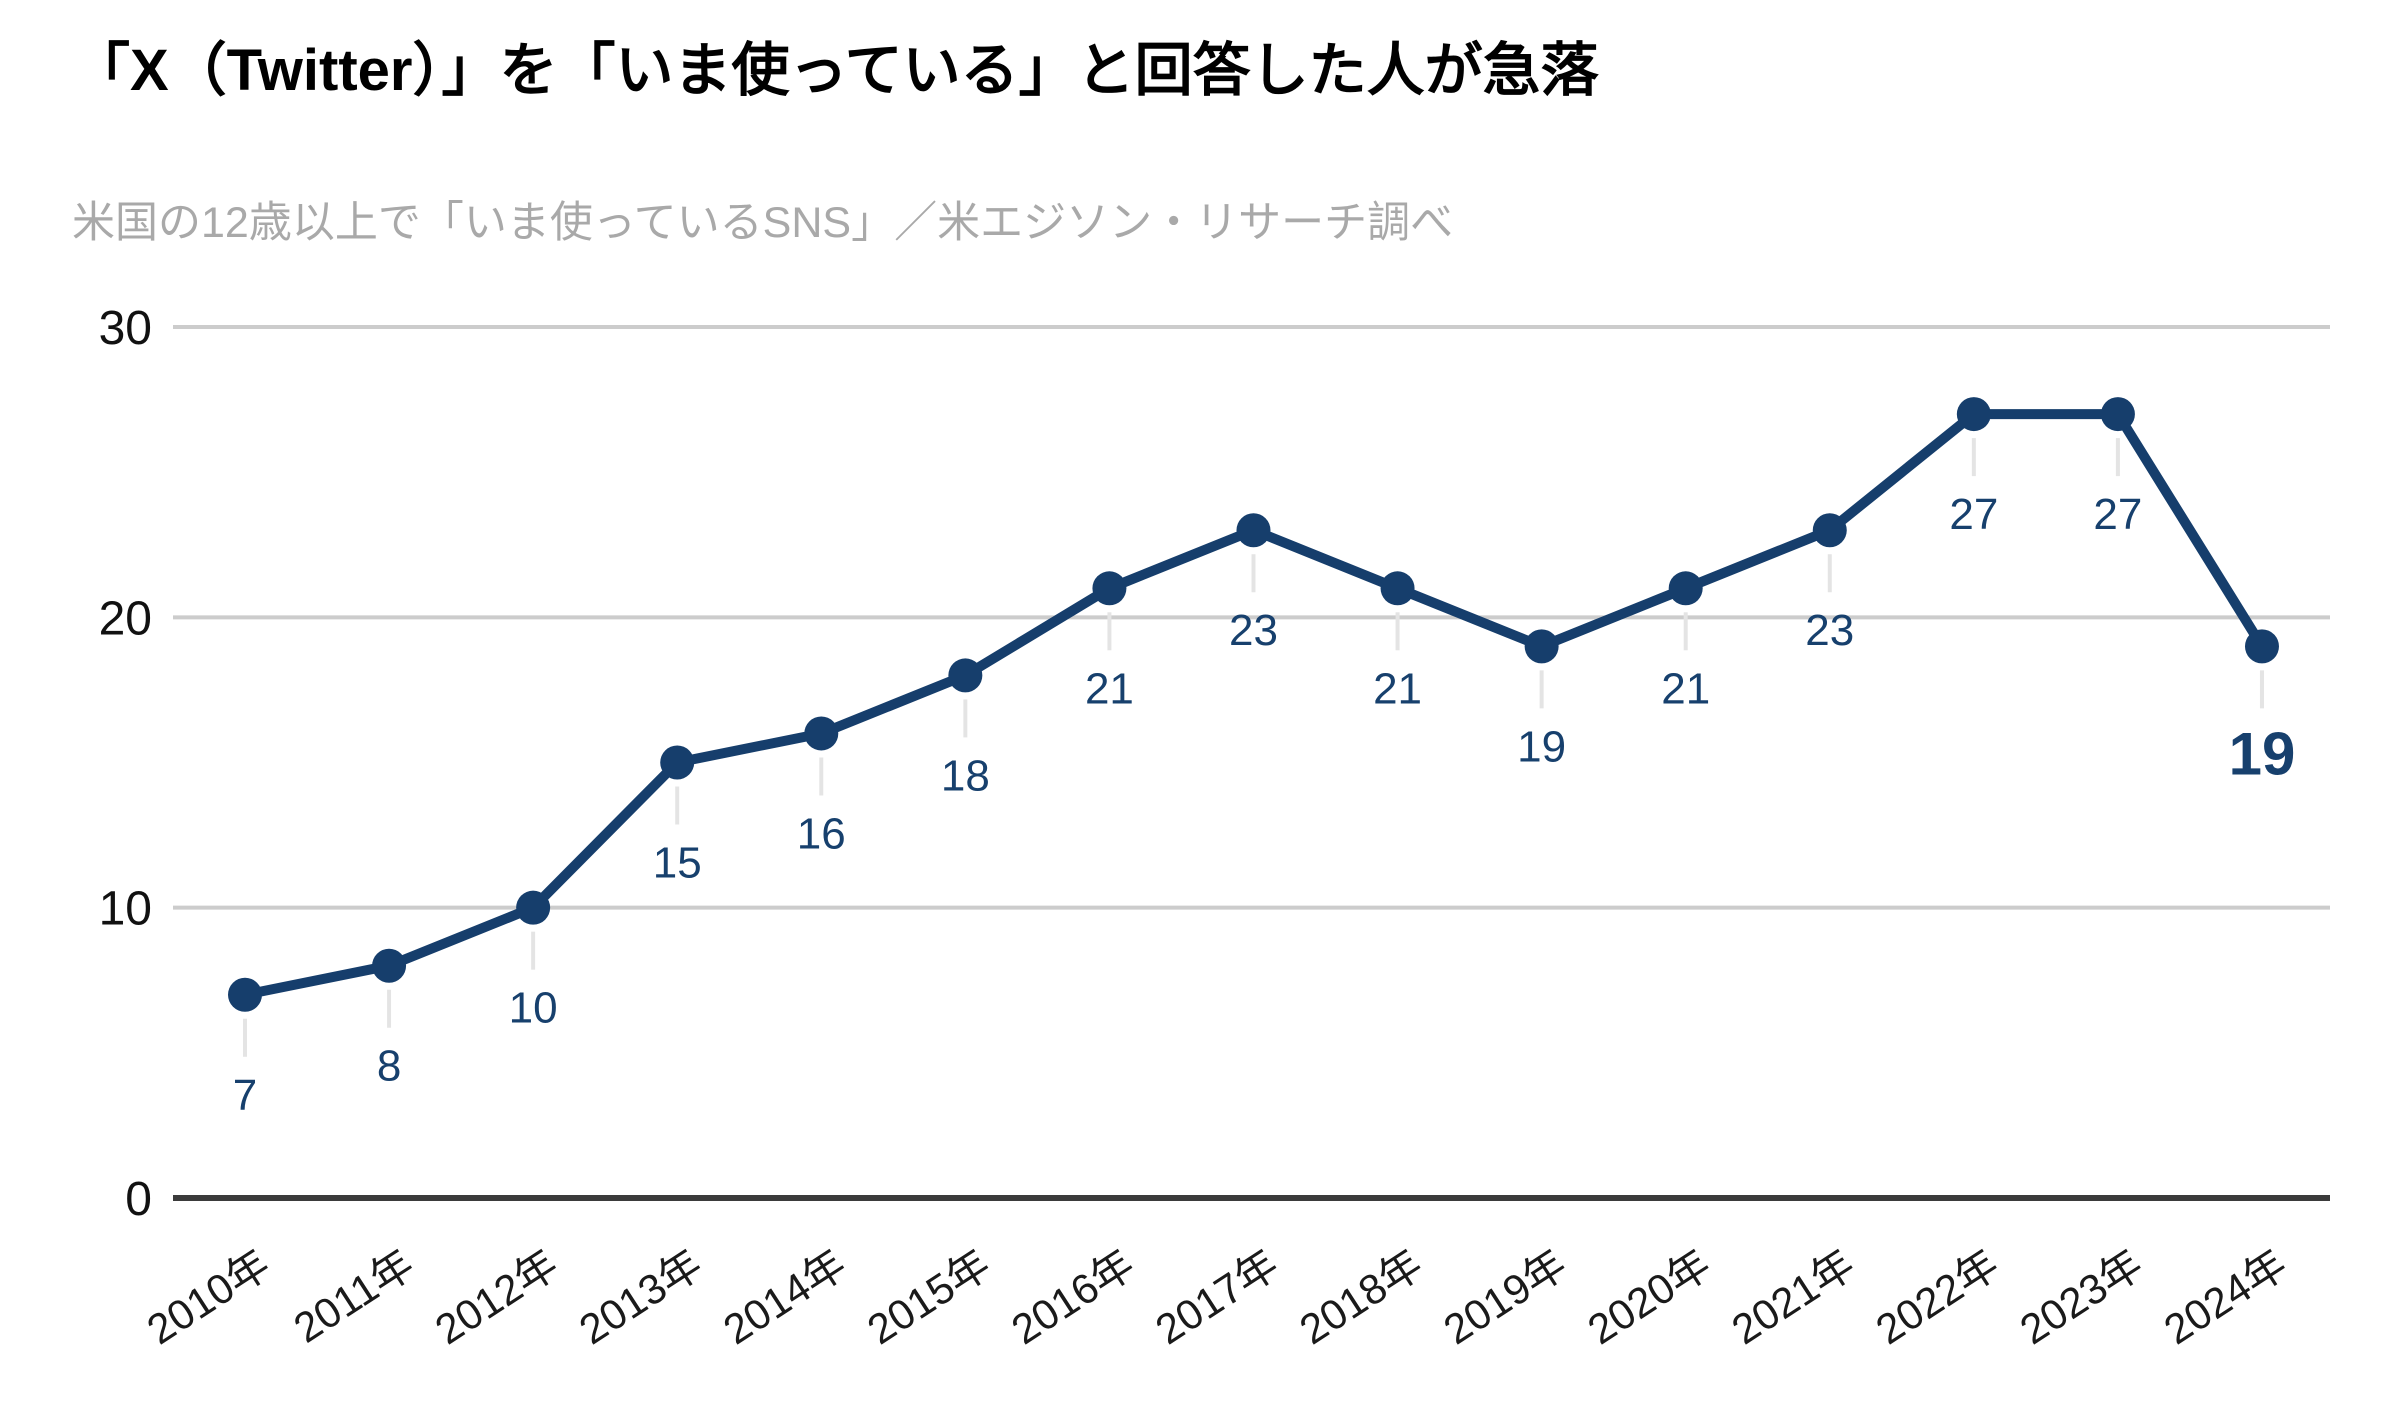 The image size is (2400, 1418). Describe the element at coordinates (1792, 1296) in the screenshot. I see `x-axis-label-2021年: 2021年` at that location.